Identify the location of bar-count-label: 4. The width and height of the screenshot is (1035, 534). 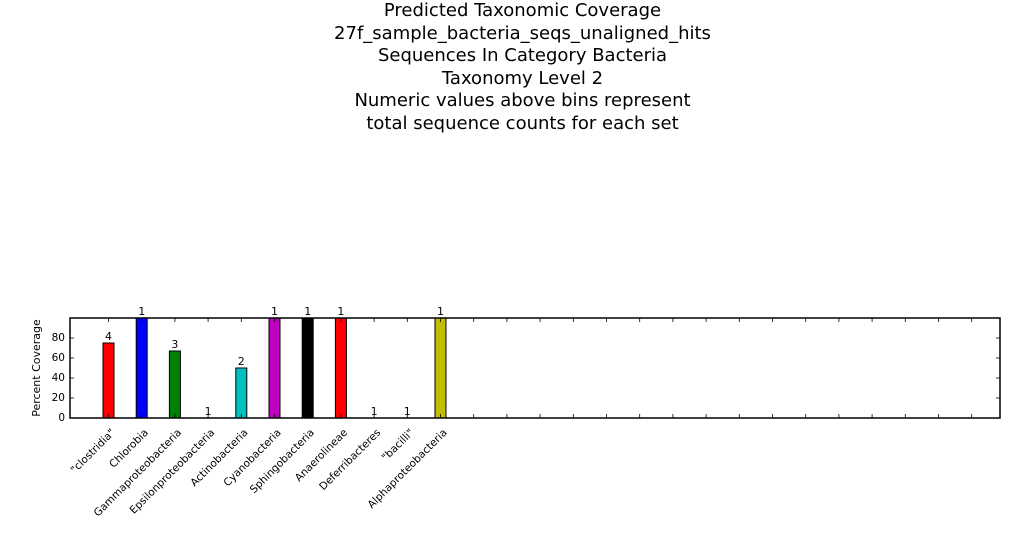
(108, 336).